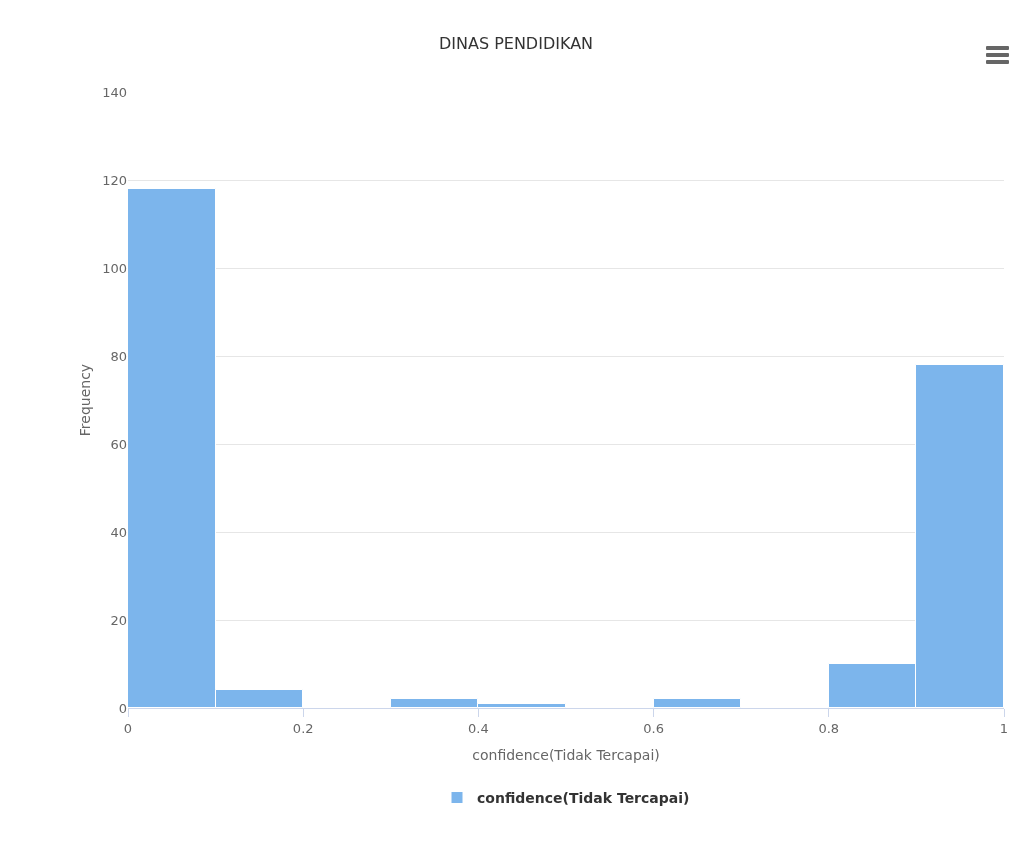 This screenshot has width=1032, height=843. I want to click on x-tick-label: 0.6, so click(653, 728).